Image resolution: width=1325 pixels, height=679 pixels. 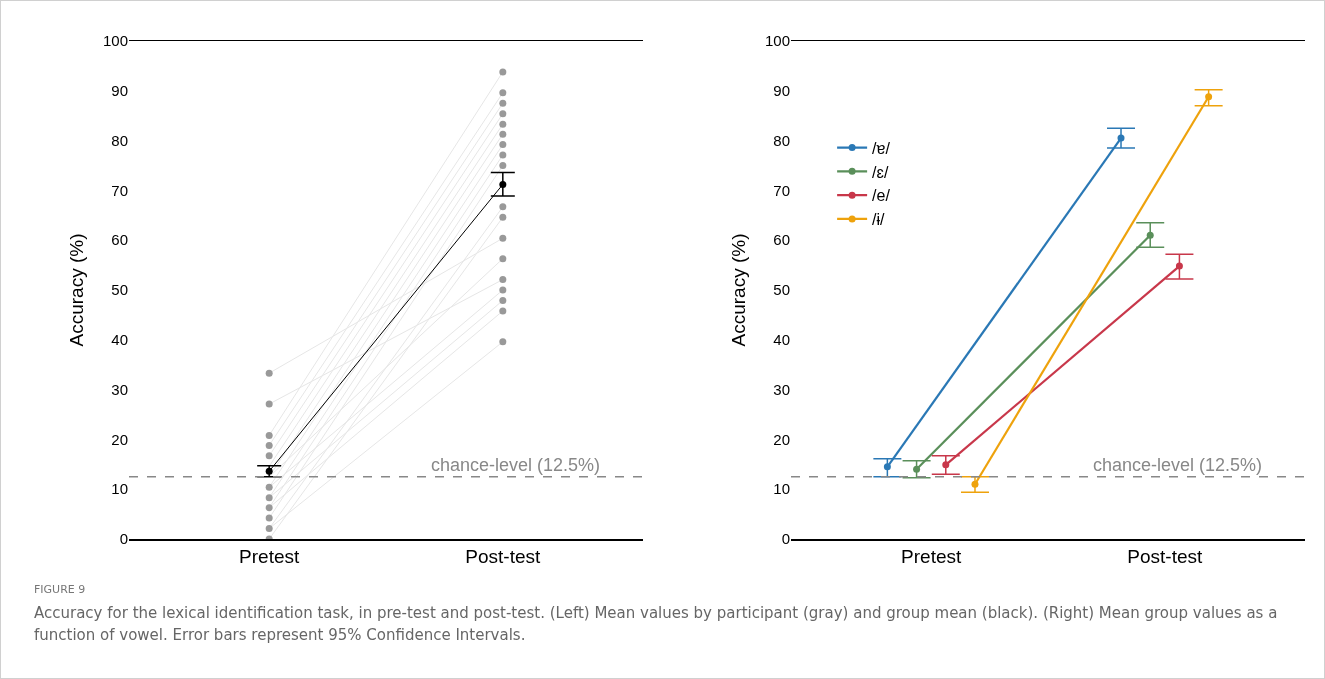 I want to click on text: Accuracy for the lexical identification task, in pre-test and post-test. (Left) Mean values by participant (gray) and group mean (black). (Right) Mean group values as a function of vowel. Error bars represent 95% Confidence Intervals., so click(x=656, y=624).